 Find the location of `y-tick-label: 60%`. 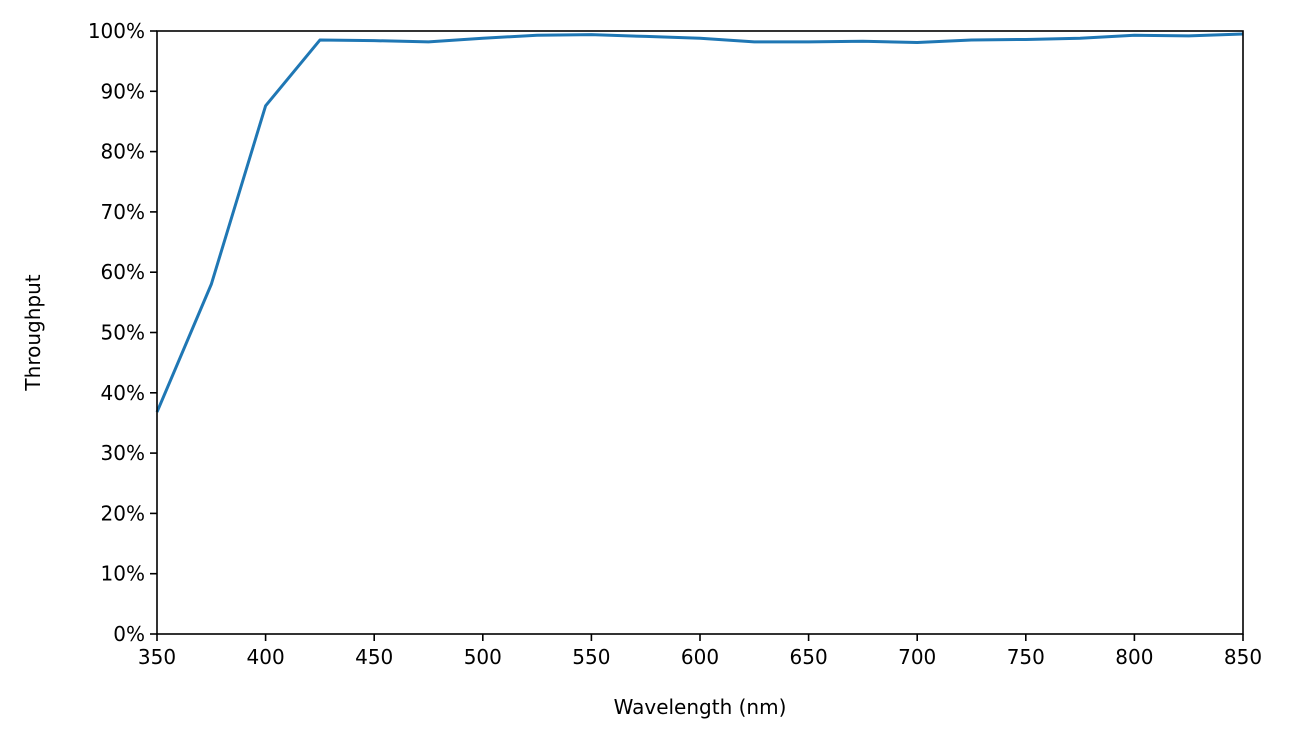

y-tick-label: 60% is located at coordinates (123, 272).